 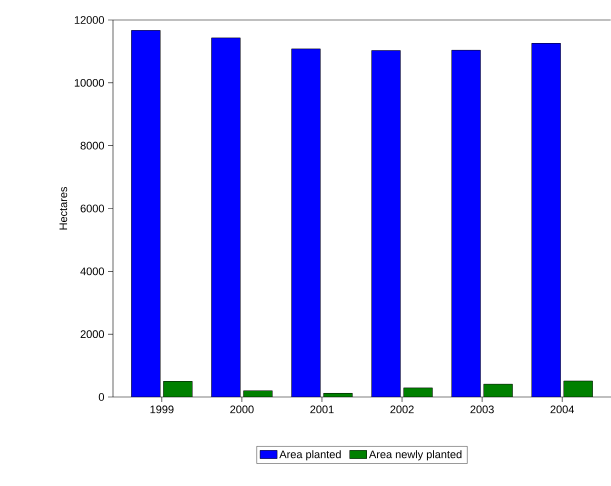 I want to click on y-tick-label: 12000, so click(x=89, y=20).